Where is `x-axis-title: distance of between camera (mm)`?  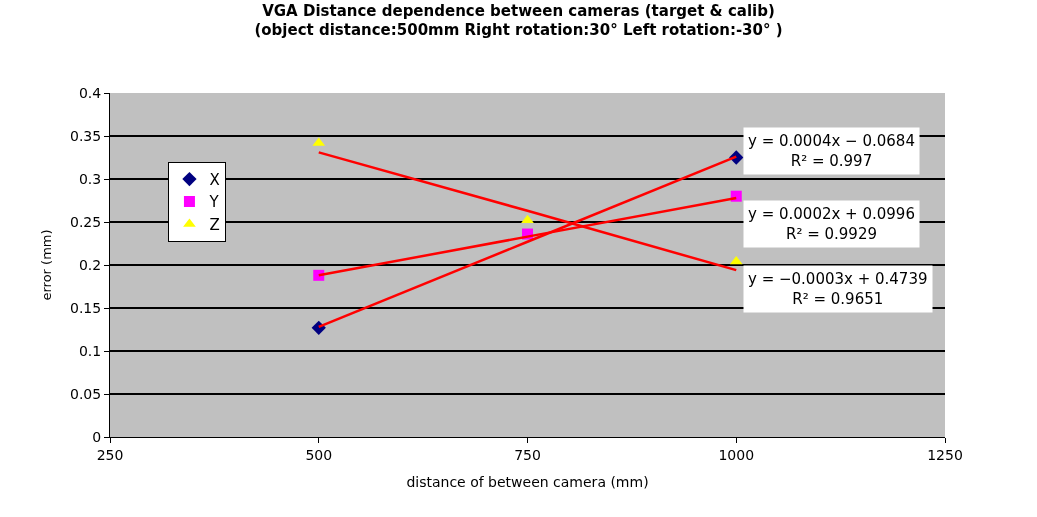 x-axis-title: distance of between camera (mm) is located at coordinates (527, 482).